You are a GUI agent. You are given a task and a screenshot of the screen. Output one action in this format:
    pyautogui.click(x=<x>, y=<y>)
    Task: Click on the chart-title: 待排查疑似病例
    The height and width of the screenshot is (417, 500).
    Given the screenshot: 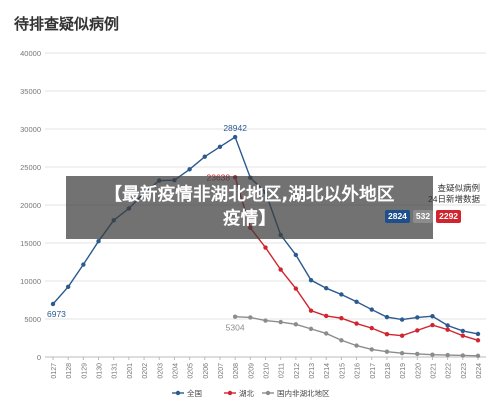 What is the action you would take?
    pyautogui.click(x=67, y=24)
    